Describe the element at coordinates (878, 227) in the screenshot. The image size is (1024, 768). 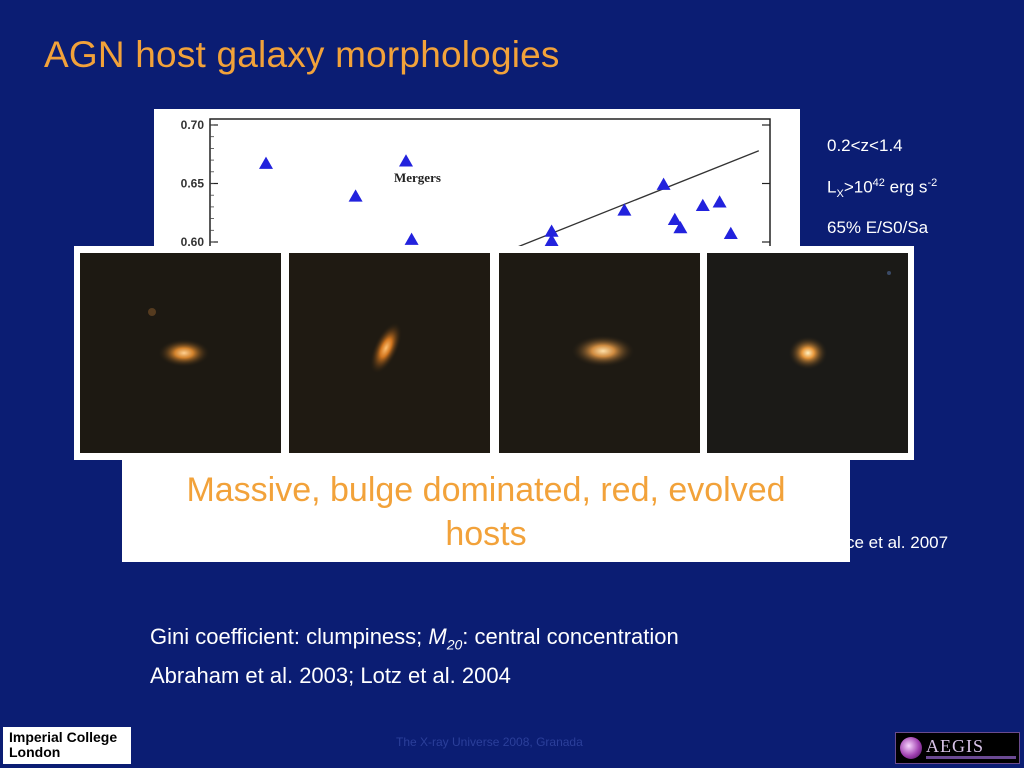
I see `morphology-fraction: 65% E/S0/Sa` at that location.